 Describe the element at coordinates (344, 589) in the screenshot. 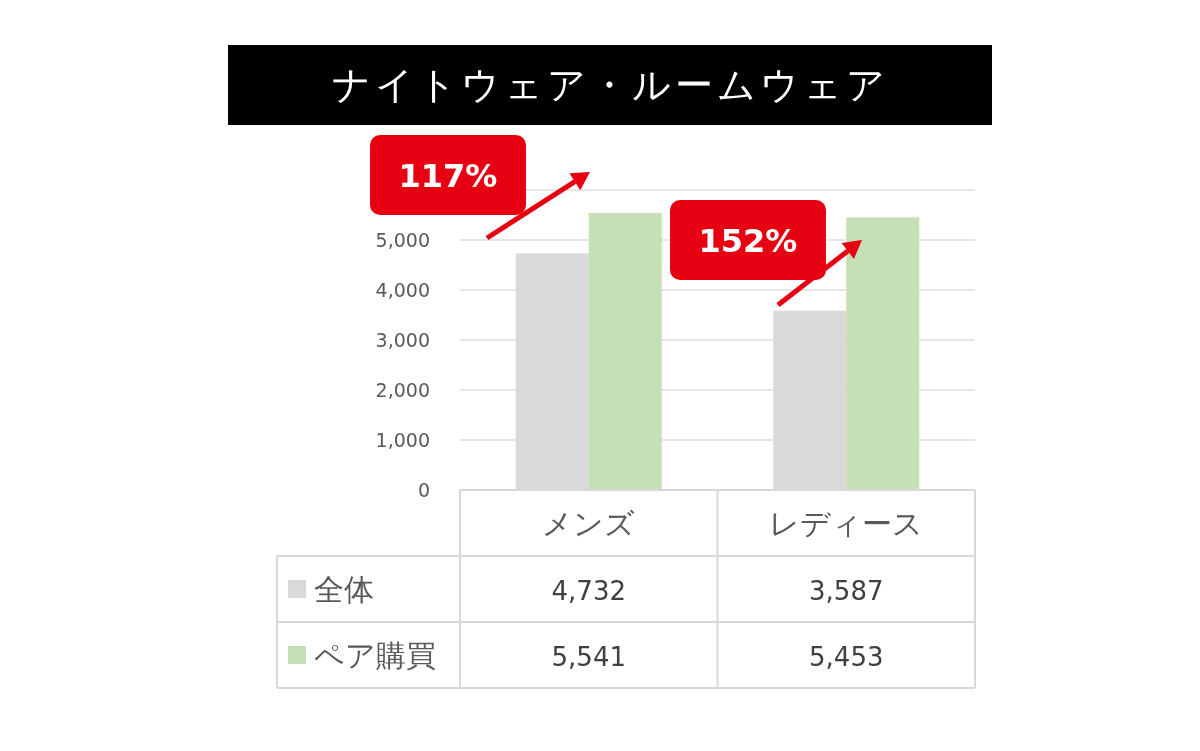

I see `legend-label: 全体` at that location.